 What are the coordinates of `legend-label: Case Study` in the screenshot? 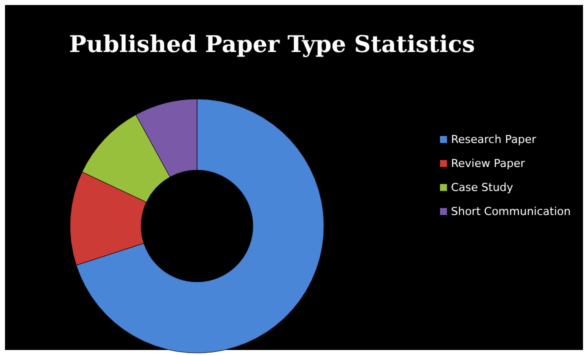 It's located at (482, 187).